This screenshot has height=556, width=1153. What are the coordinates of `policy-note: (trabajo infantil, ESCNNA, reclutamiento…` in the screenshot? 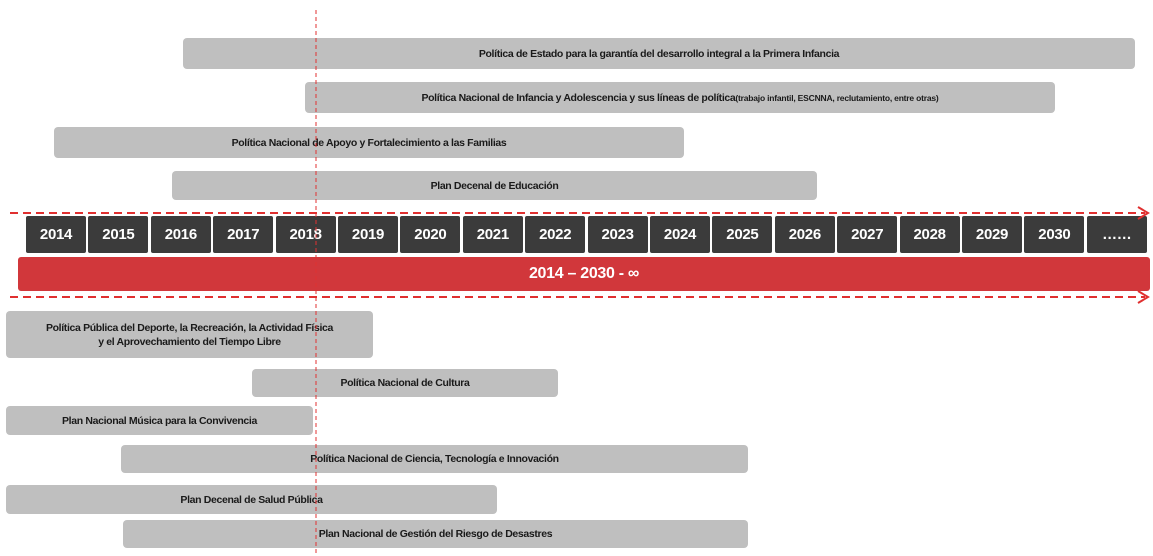 It's located at (837, 97).